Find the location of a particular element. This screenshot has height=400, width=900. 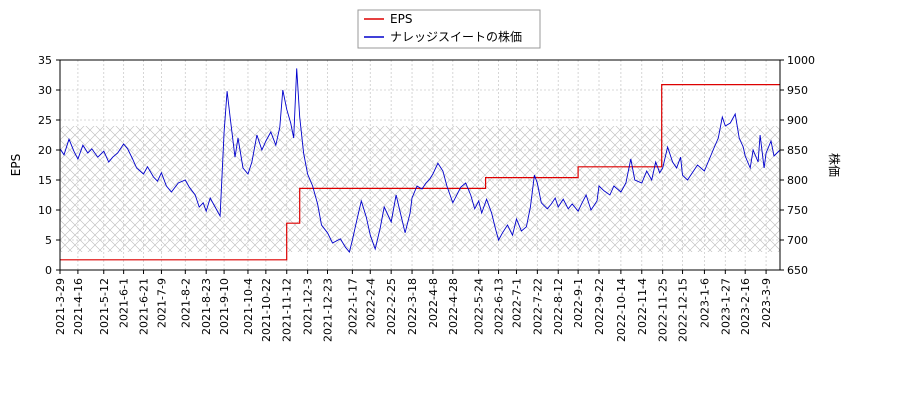

left-axis: 0 5 10 15 20 25 30 35 is located at coordinates (49, 165).